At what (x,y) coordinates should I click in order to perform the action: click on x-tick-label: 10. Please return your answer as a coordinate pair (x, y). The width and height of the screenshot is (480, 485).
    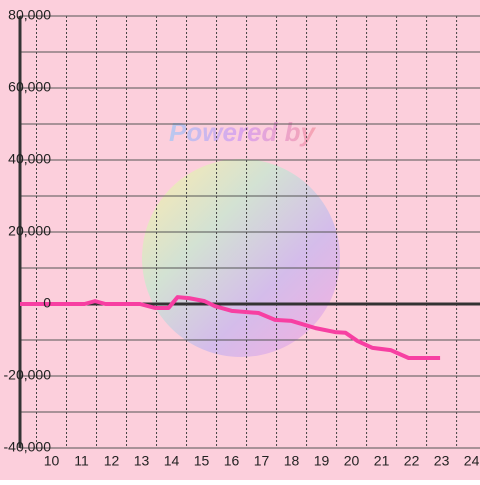
    Looking at the image, I should click on (52, 461).